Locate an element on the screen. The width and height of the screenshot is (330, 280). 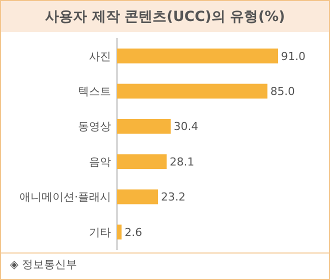
y-tick-label: 음악 is located at coordinates (100, 161).